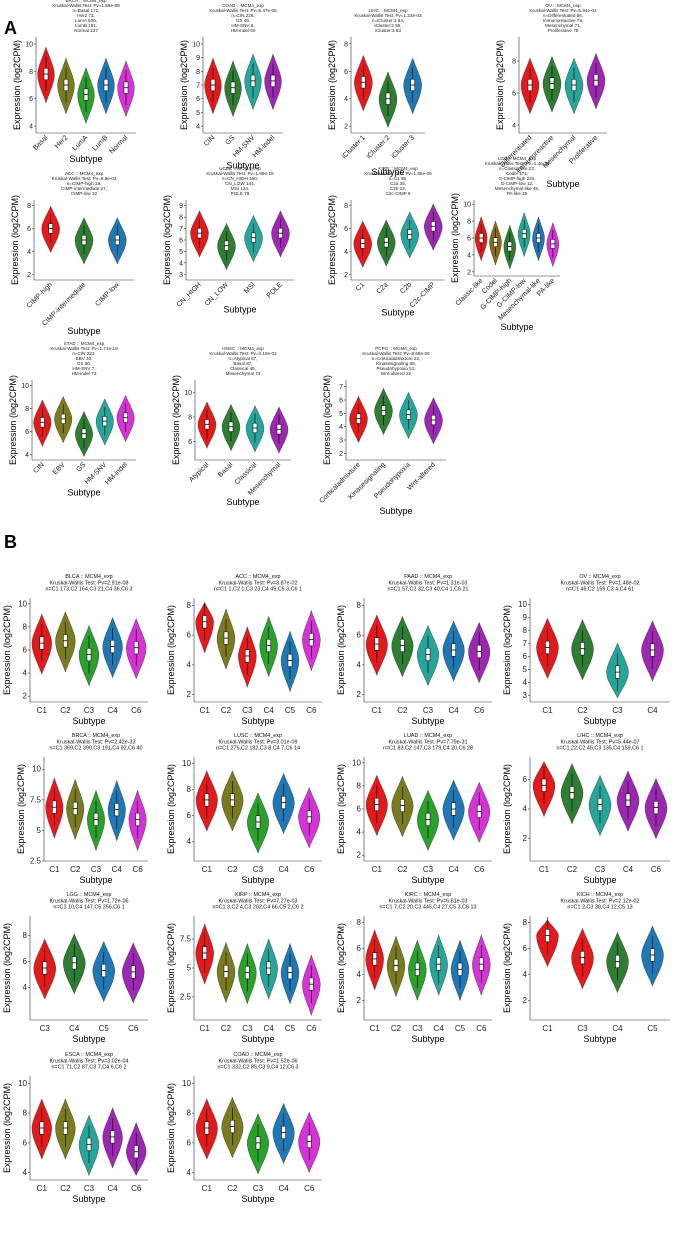 The width and height of the screenshot is (679, 1239). I want to click on panel-title-line: COAD :: MCM4_exp, so click(257, 1055).